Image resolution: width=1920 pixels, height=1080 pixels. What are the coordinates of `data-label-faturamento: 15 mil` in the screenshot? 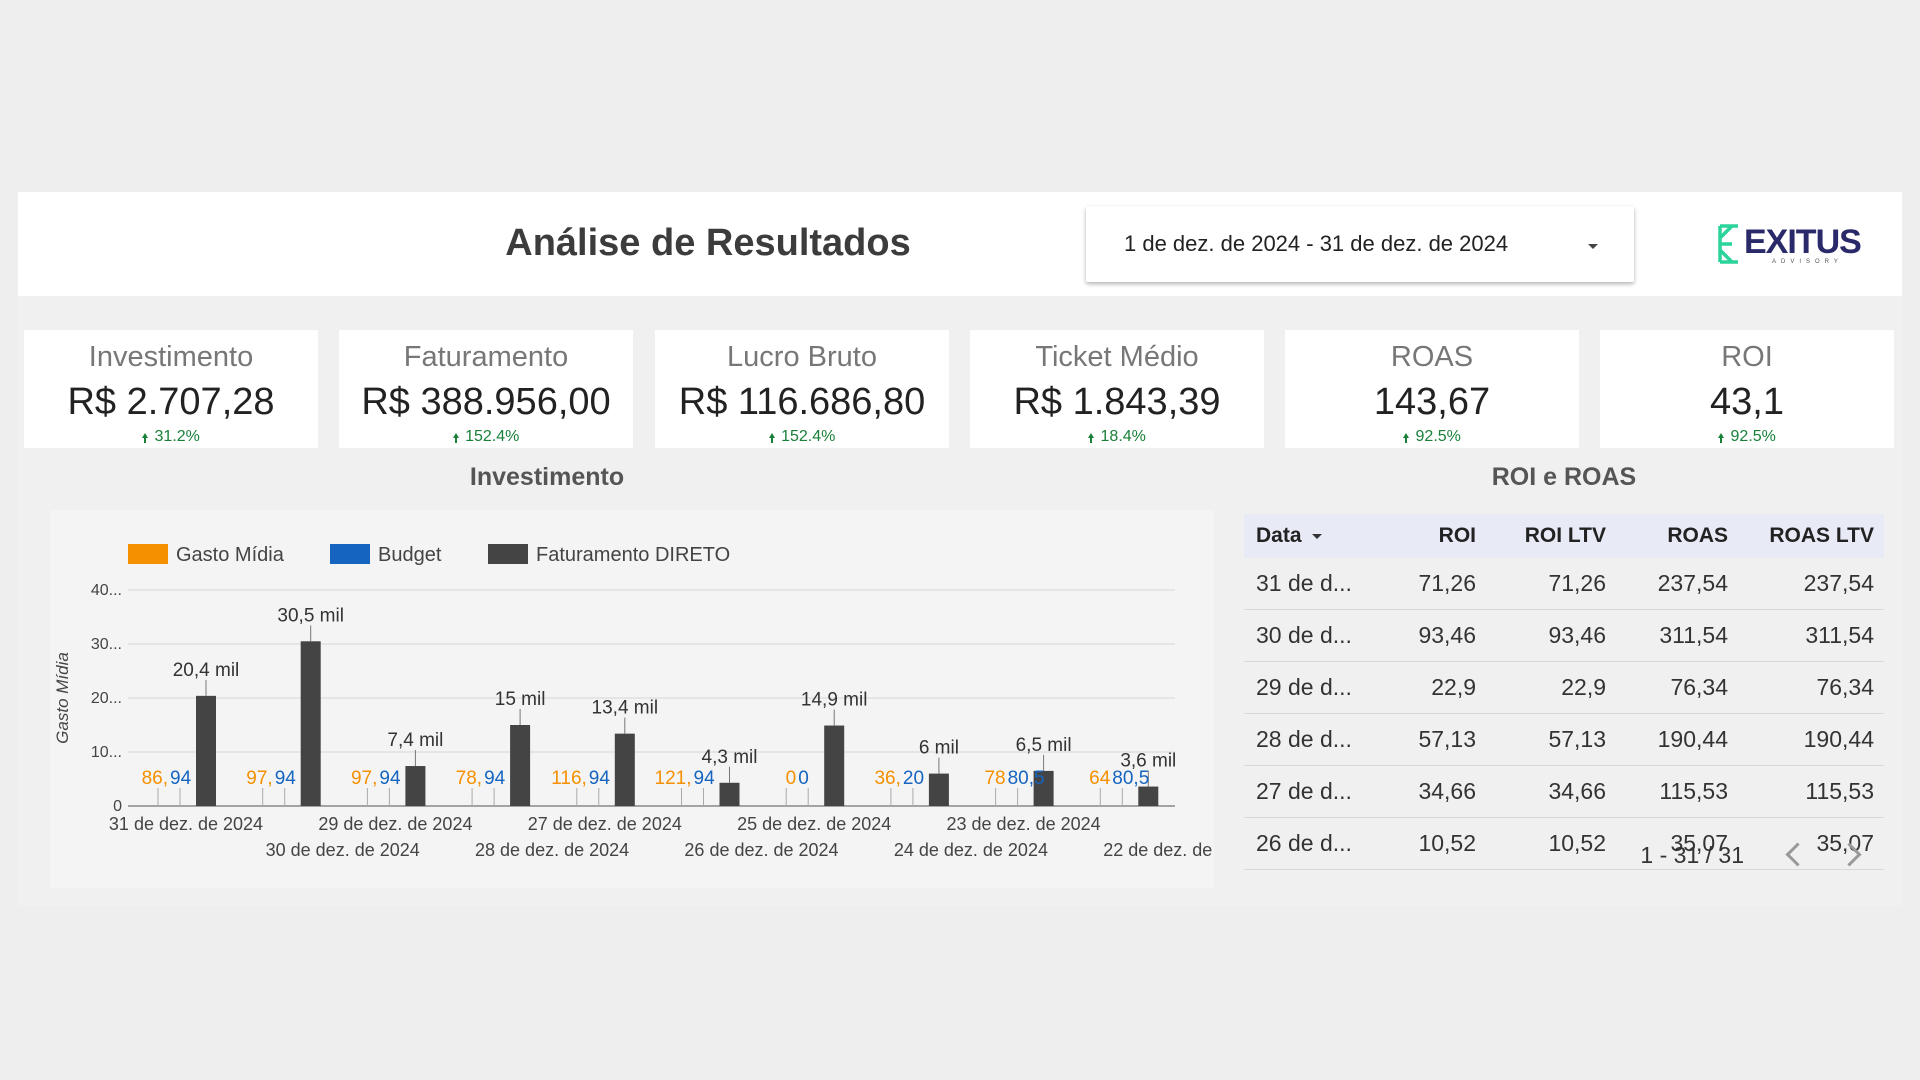 It's located at (520, 699).